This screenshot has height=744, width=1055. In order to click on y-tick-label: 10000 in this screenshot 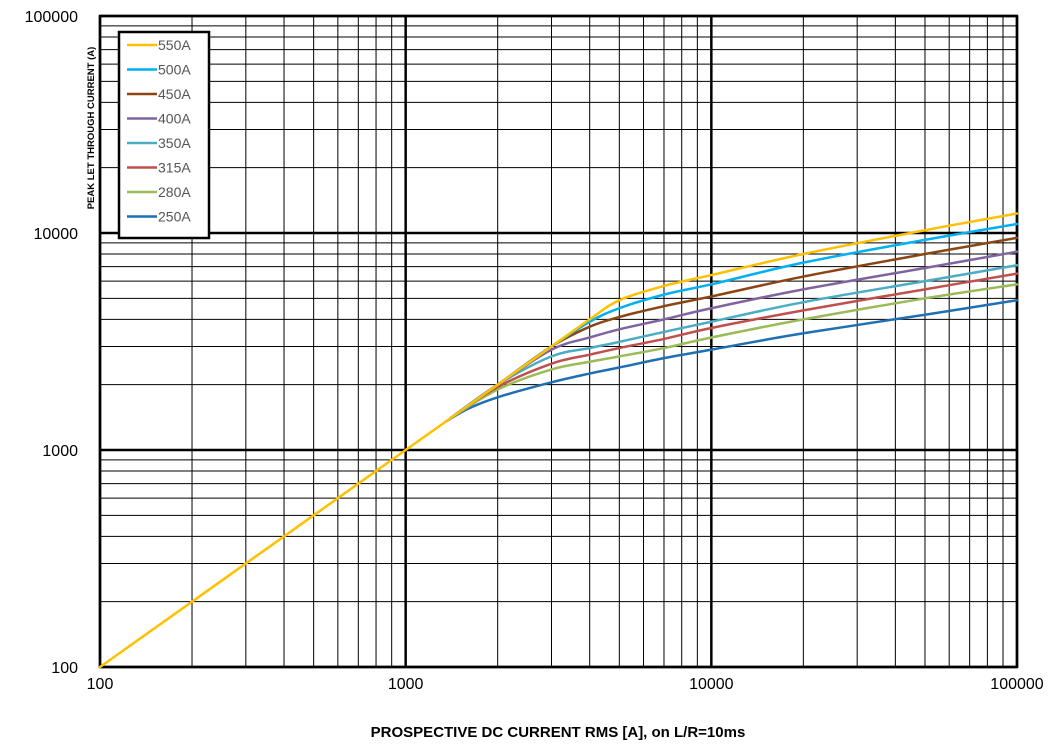, I will do `click(56, 234)`.